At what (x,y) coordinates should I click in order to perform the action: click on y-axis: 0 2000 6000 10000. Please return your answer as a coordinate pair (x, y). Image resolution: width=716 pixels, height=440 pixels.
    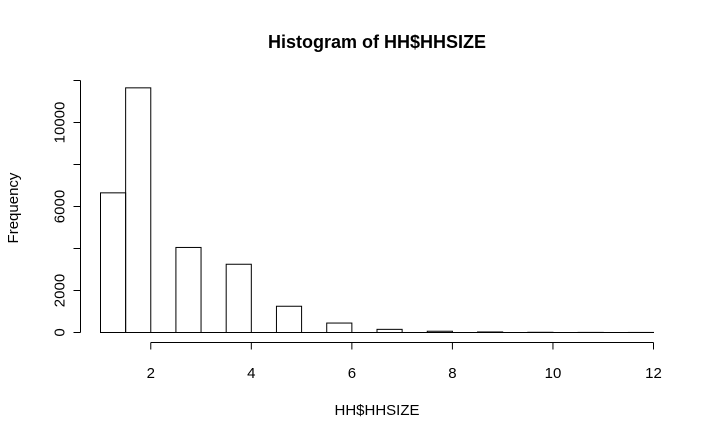
    Looking at the image, I should click on (66, 208).